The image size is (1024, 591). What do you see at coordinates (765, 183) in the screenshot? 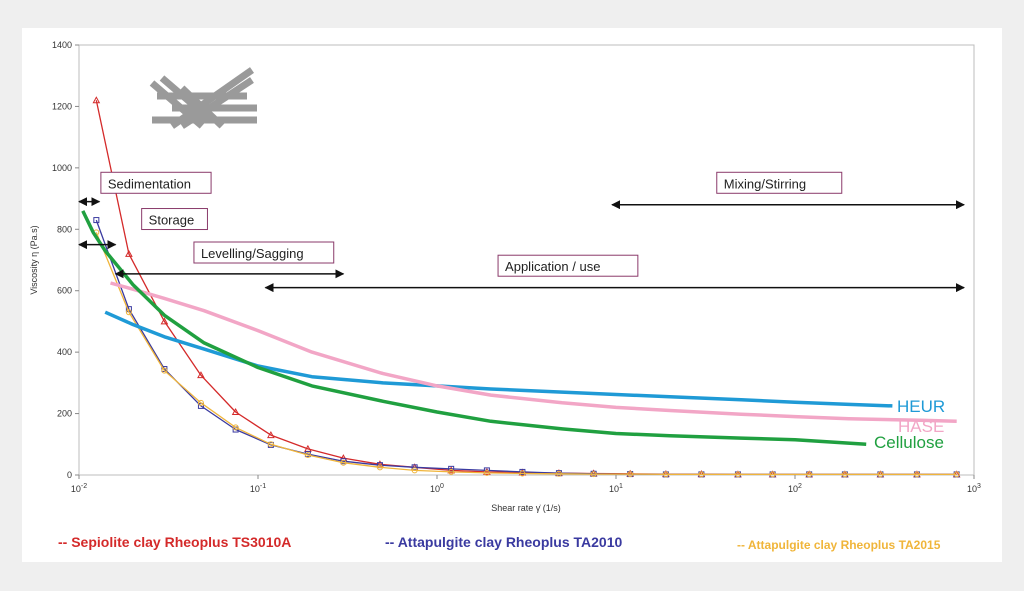
I see `annotation-label: Mixing/Stirring` at bounding box center [765, 183].